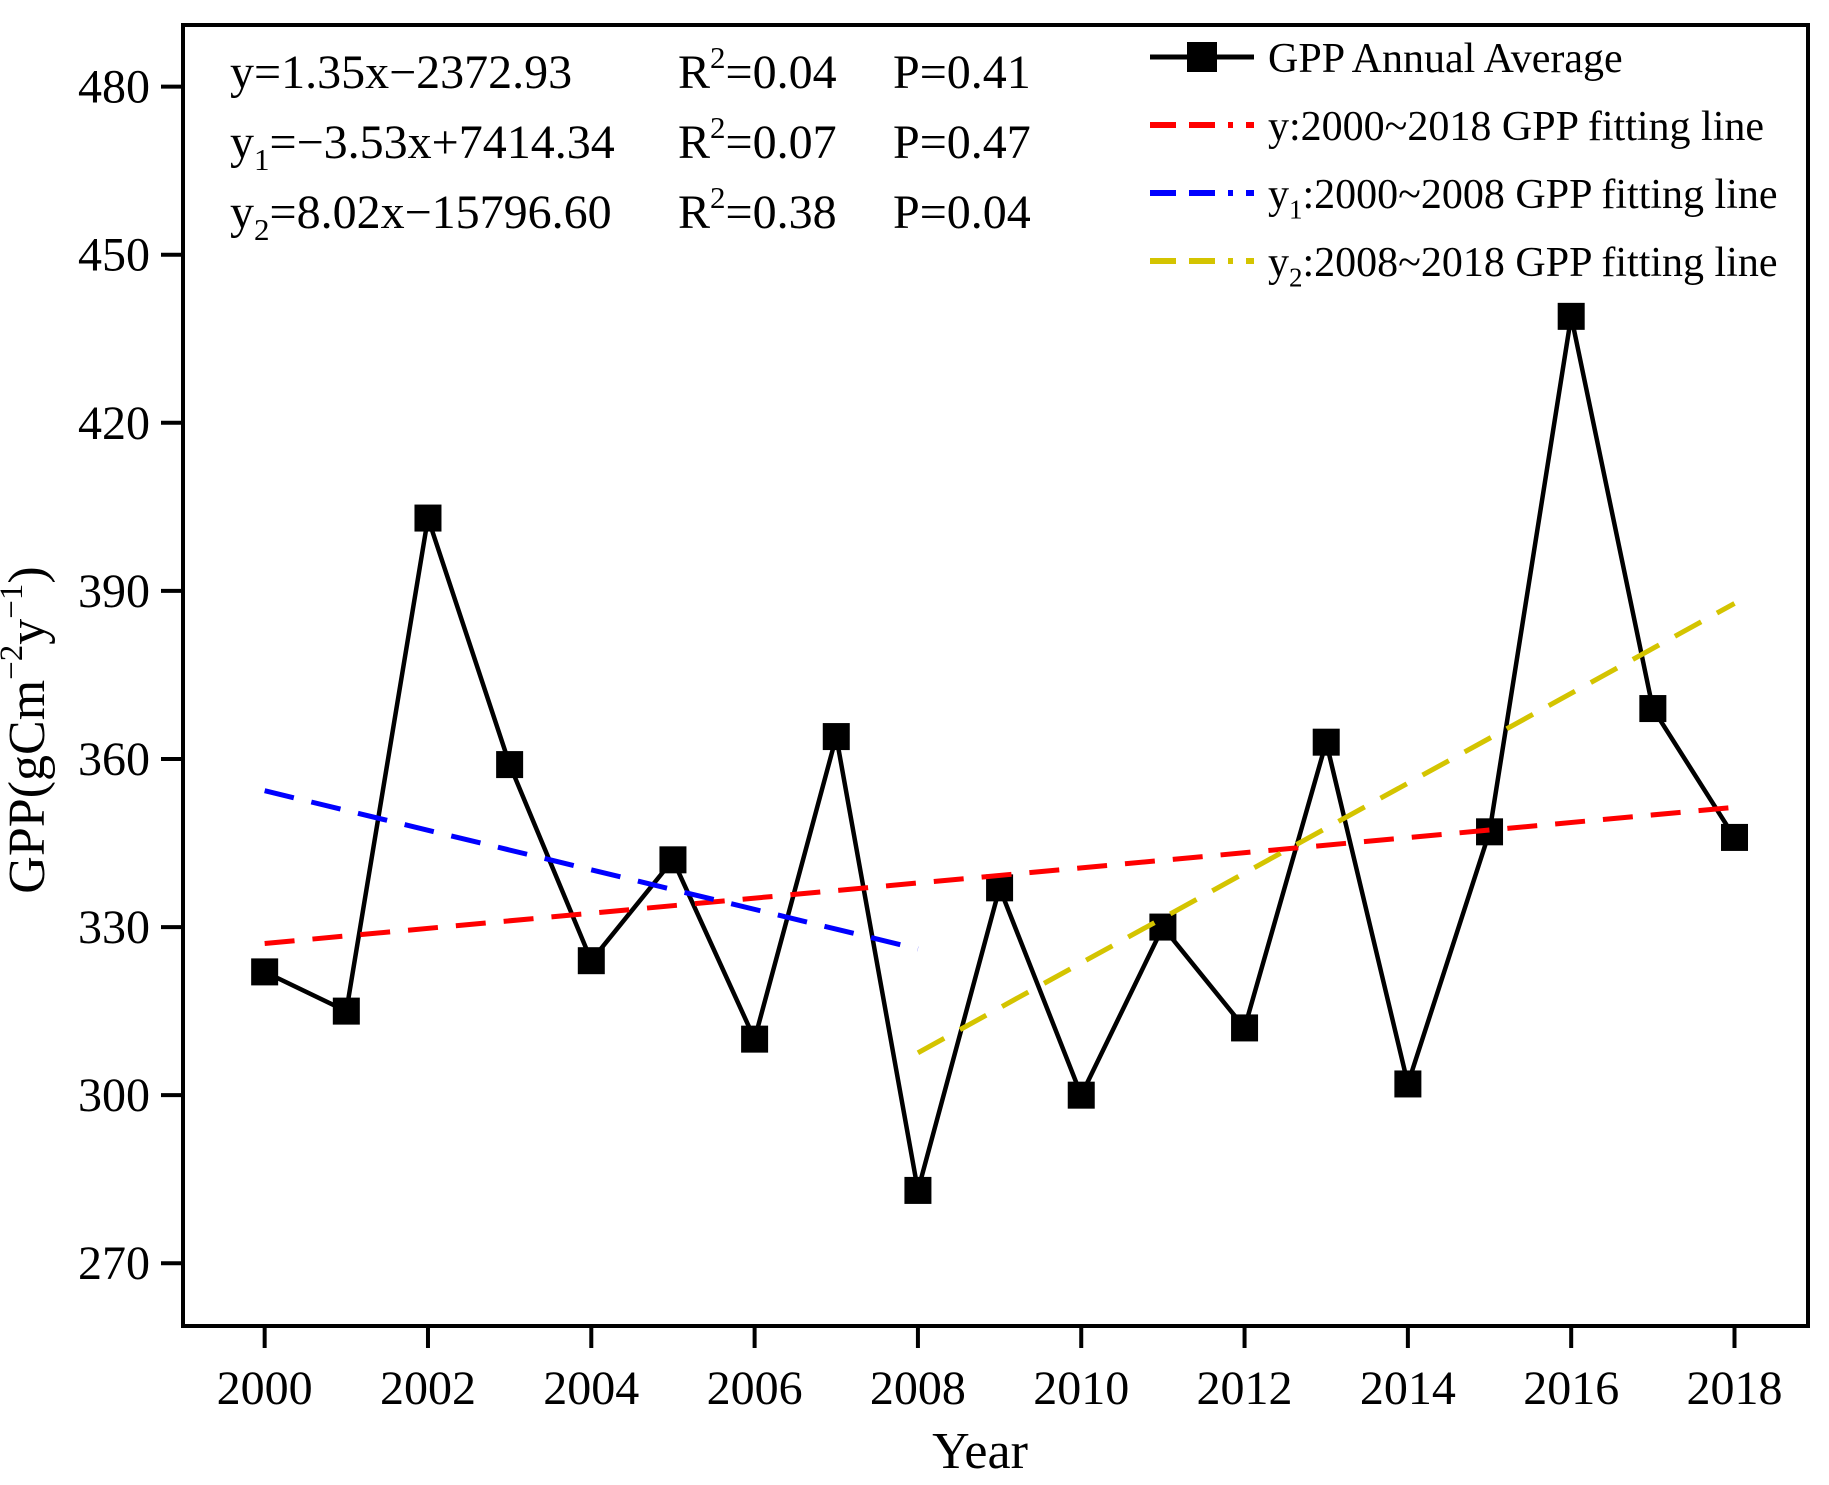 This screenshot has height=1485, width=1829. Describe the element at coordinates (1081, 1388) in the screenshot. I see `x-tick-label: 2010` at that location.